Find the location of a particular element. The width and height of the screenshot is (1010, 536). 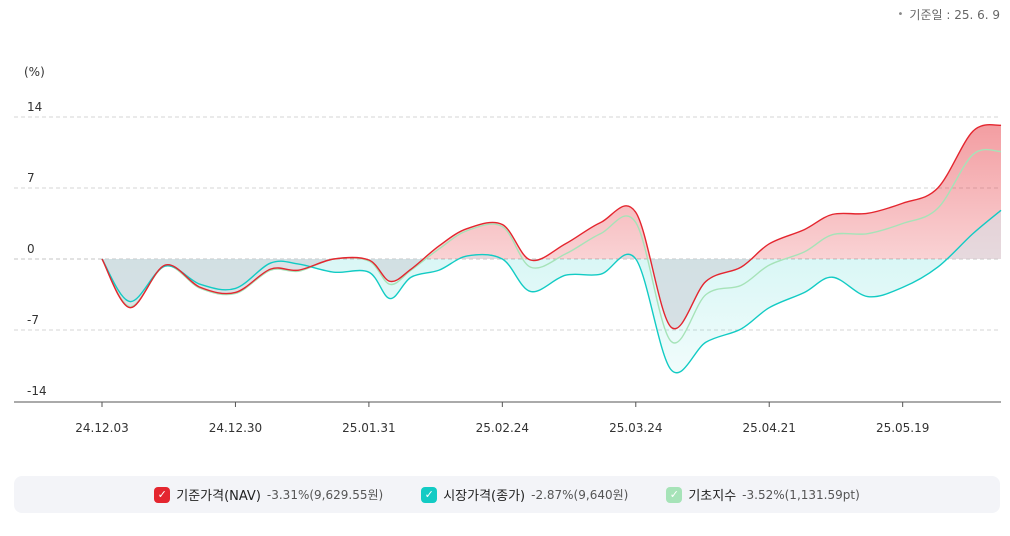

legend-item-nav: ✓ 기준가격(NAV) -3.31%(9,629.55원) is located at coordinates (268, 494).